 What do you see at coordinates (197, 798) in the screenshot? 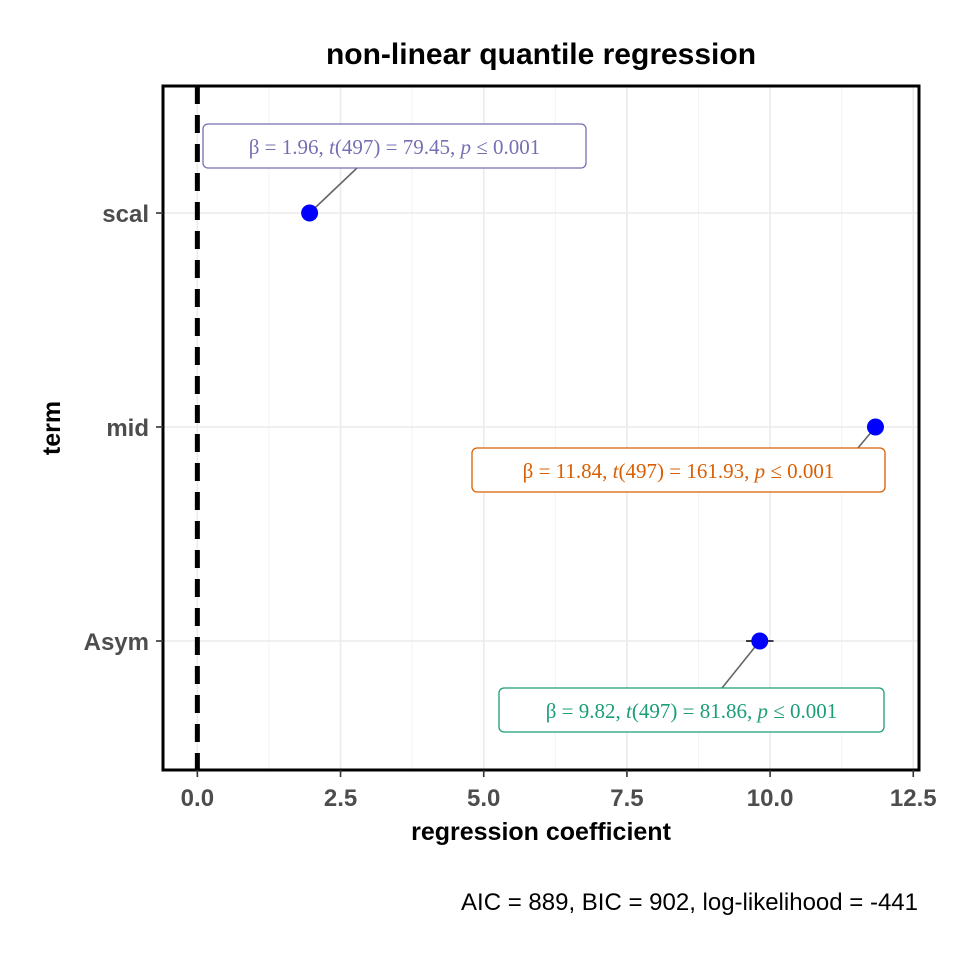
I see `x-tick-label: 0.0` at bounding box center [197, 798].